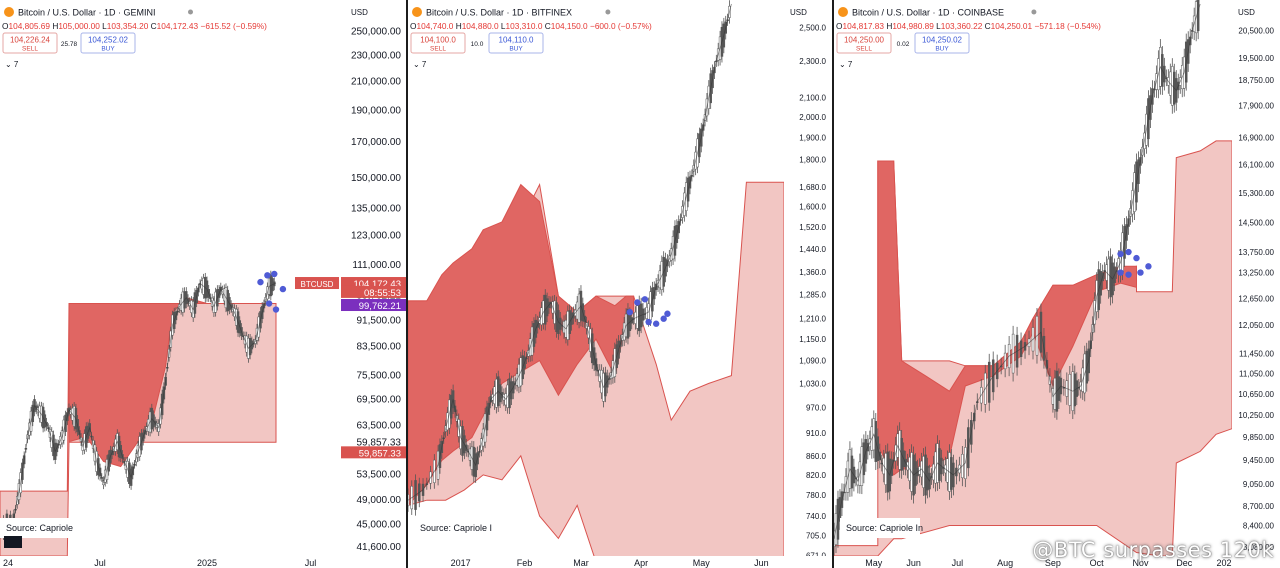  Describe the element at coordinates (30, 49) in the screenshot. I see `sell-label: SELL` at that location.